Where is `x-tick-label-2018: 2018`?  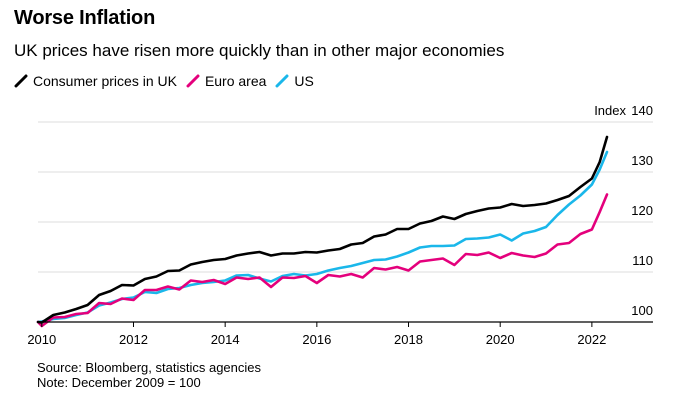
x-tick-label-2018: 2018 is located at coordinates (408, 339).